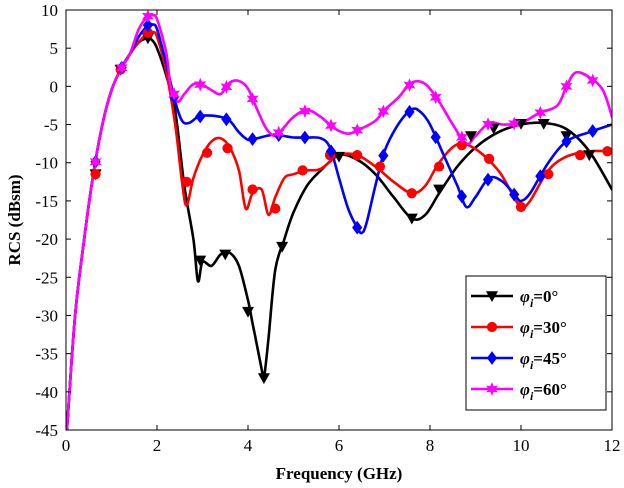  I want to click on legend-symbol-1: φ, so click(525, 327).